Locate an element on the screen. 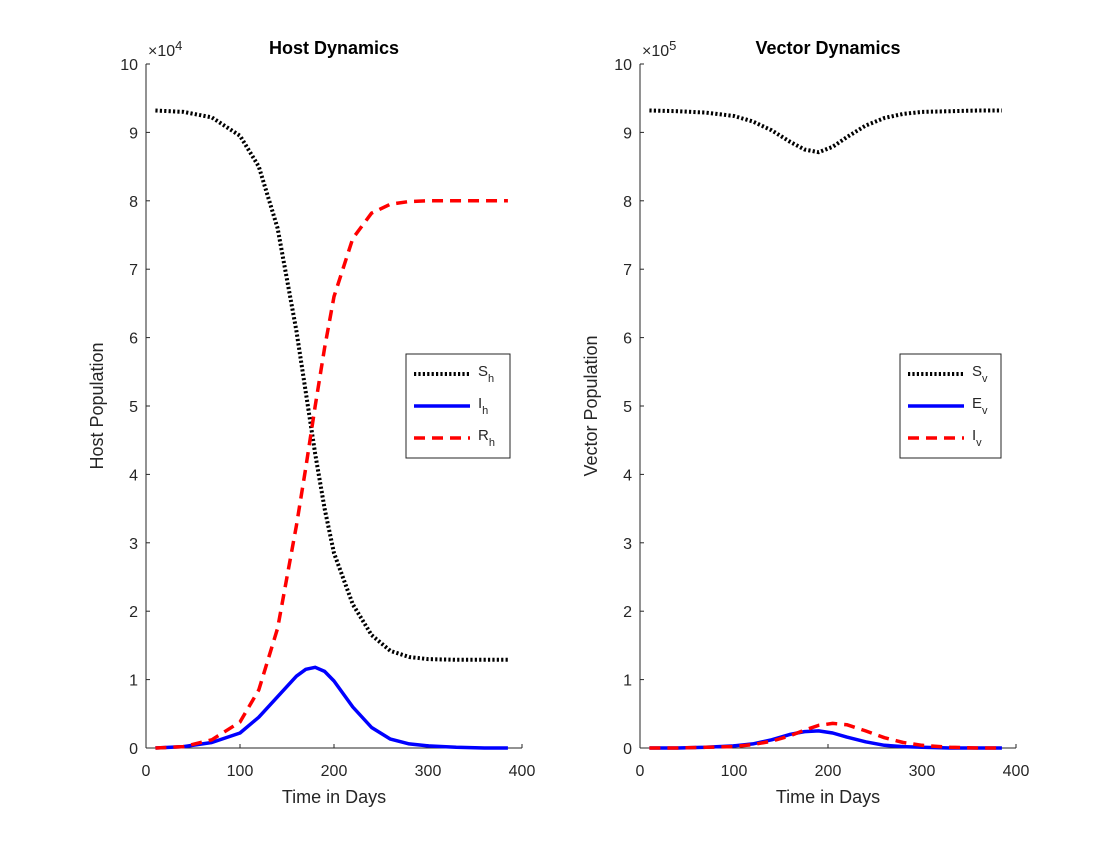 Image resolution: width=1120 pixels, height=845 pixels. legend-label: Iv is located at coordinates (977, 438).